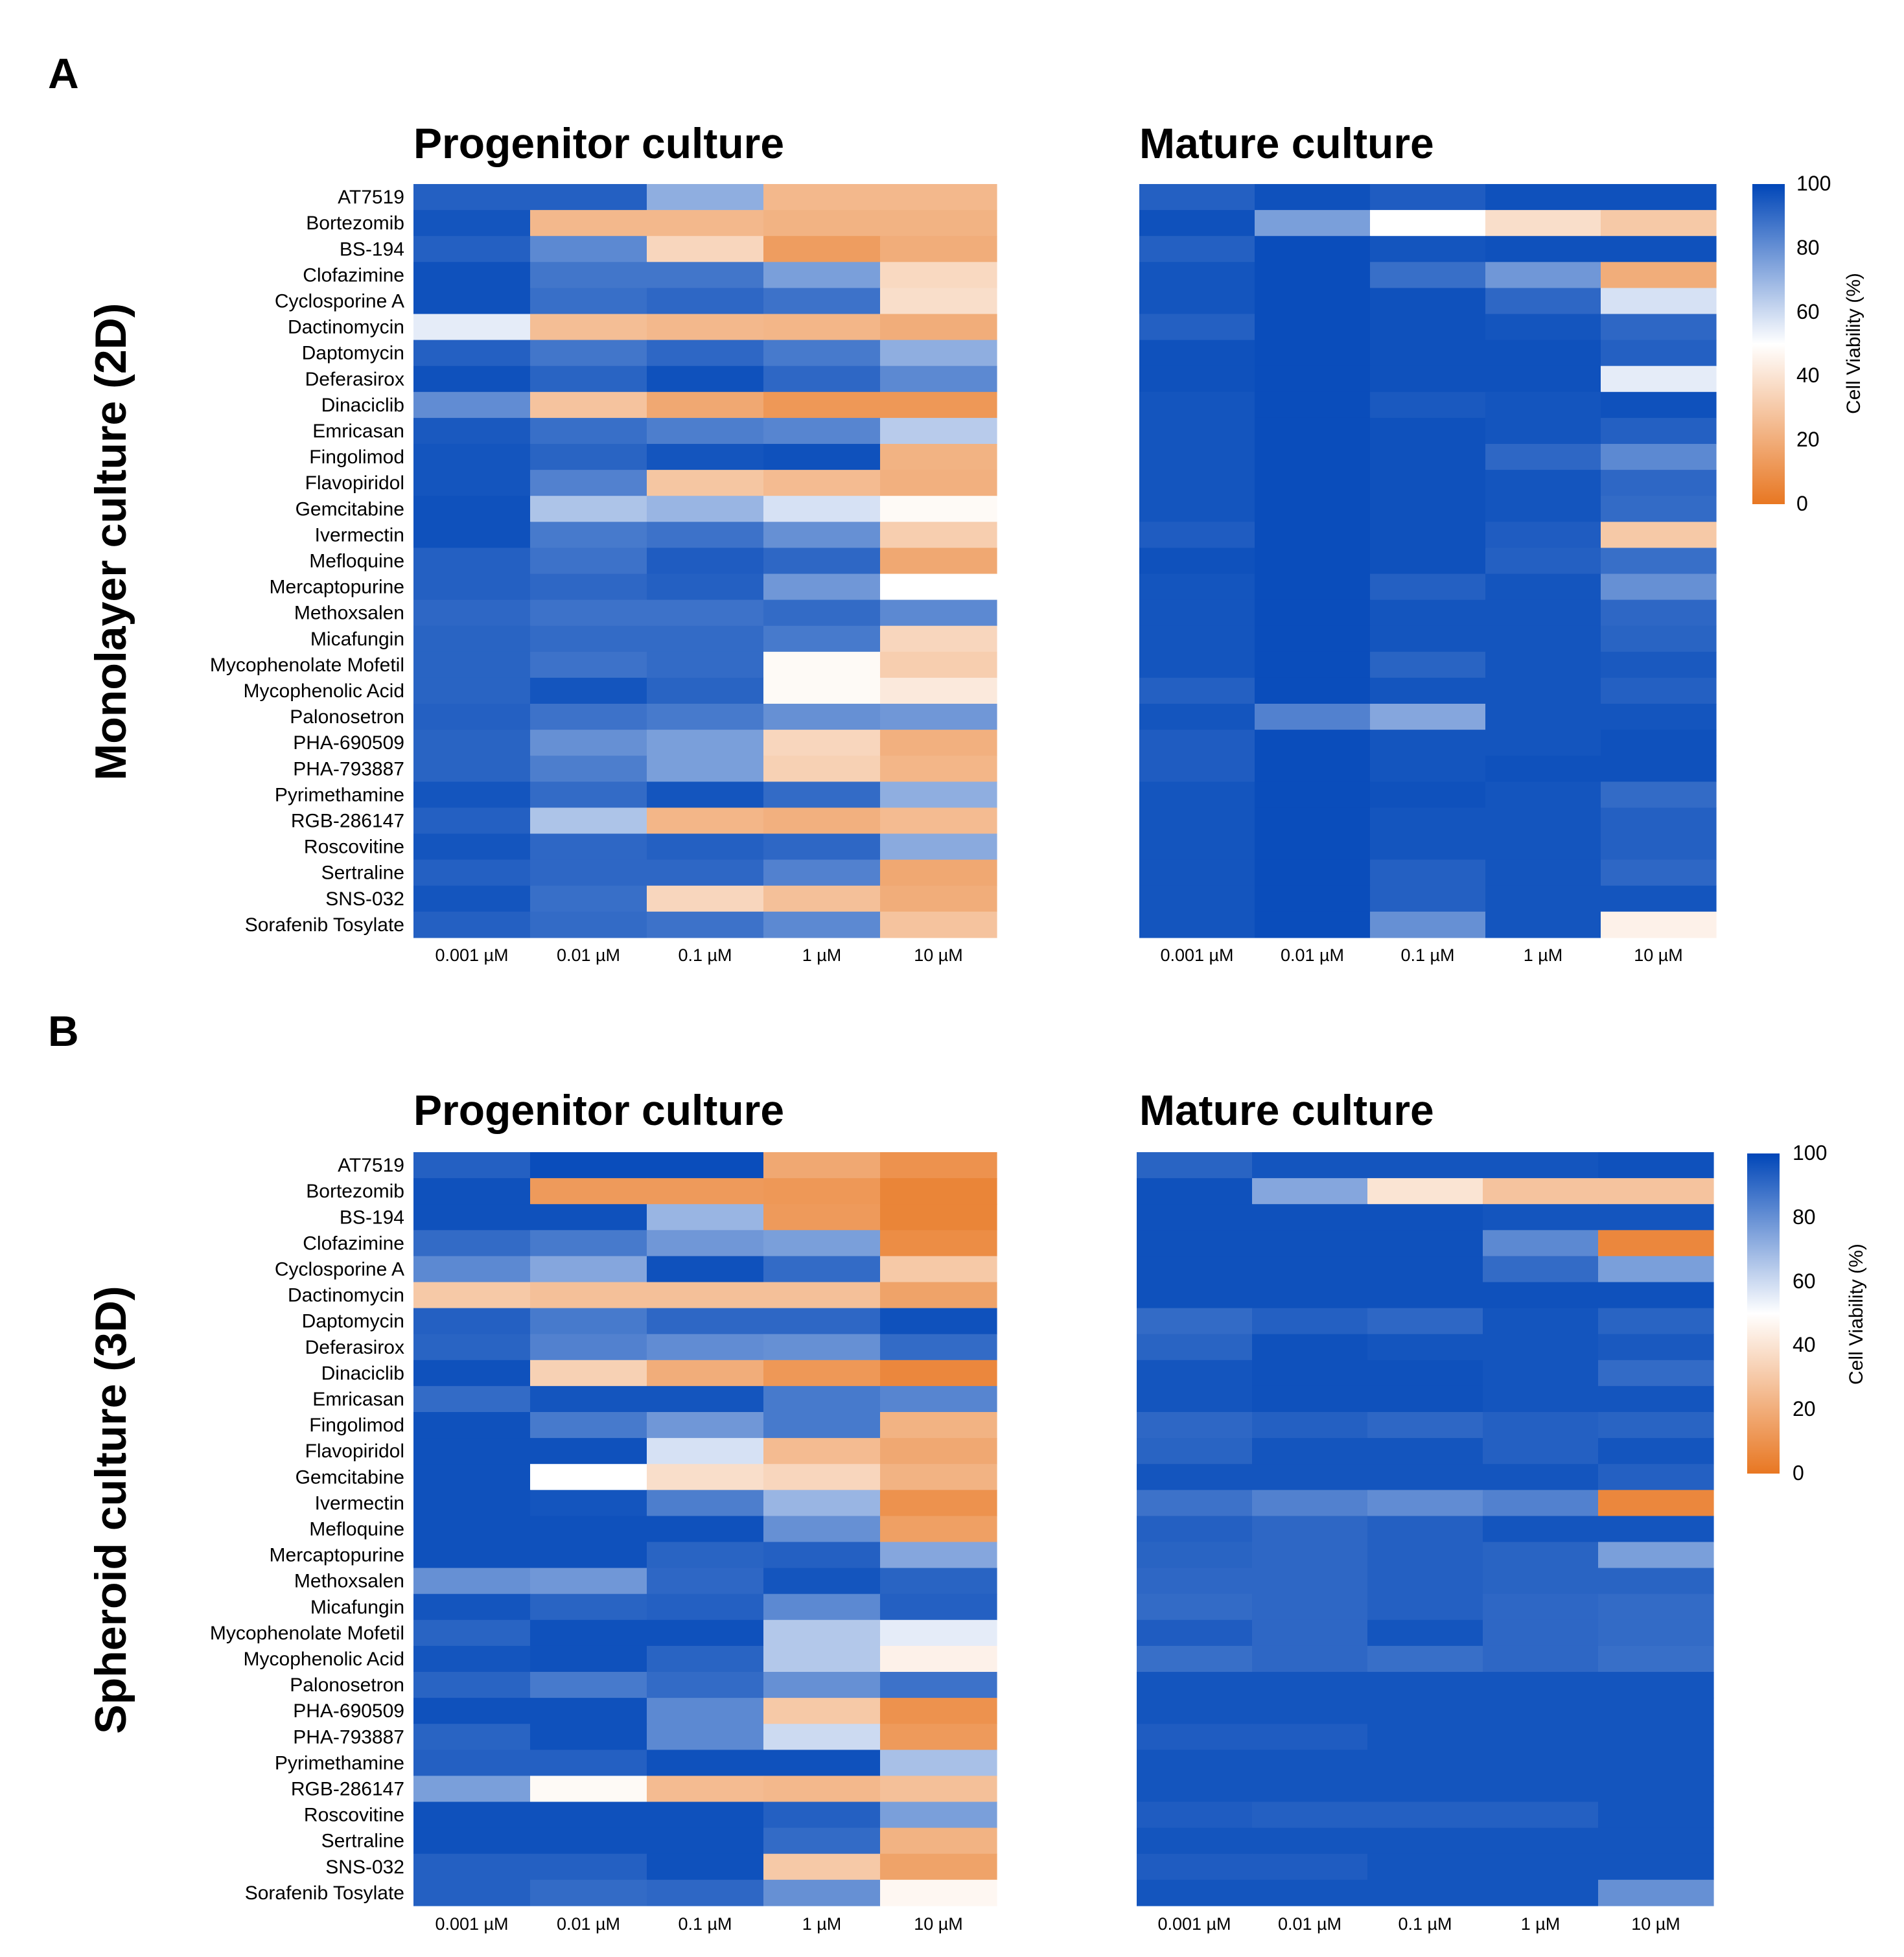 This screenshot has height=1957, width=1904. Describe the element at coordinates (1853, 343) in the screenshot. I see `colorbar-a-label: Cell Viability (%)` at that location.